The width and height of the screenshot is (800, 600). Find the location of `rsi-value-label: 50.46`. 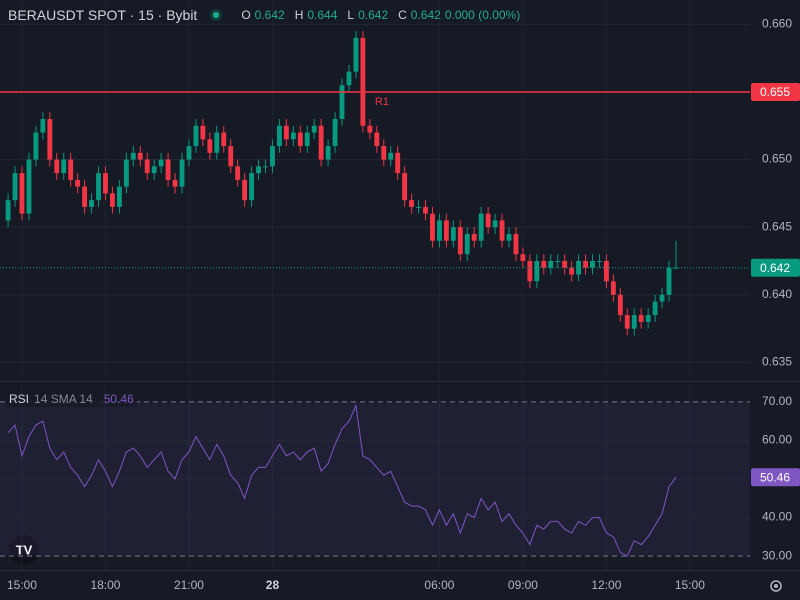

rsi-value-label: 50.46 is located at coordinates (775, 477).